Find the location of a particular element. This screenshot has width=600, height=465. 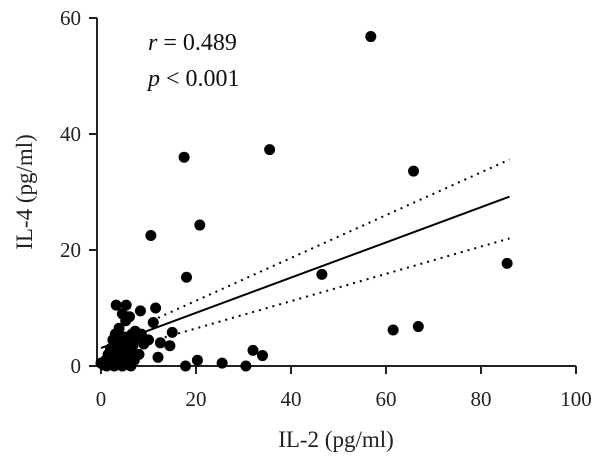

ci-lower-line is located at coordinates (333, 289).